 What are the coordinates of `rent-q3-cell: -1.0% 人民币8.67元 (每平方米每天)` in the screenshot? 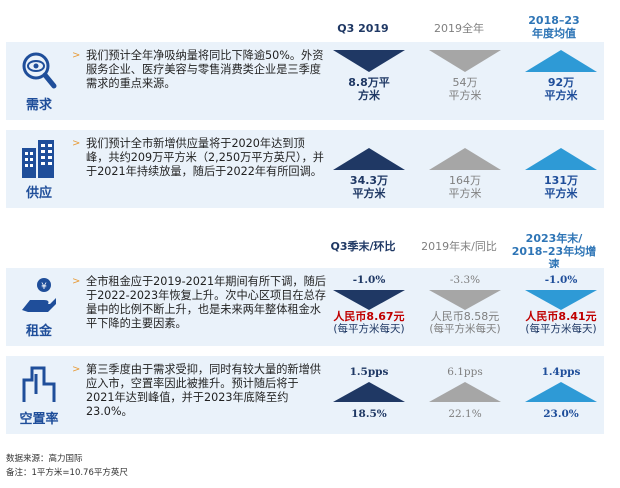 It's located at (369, 307).